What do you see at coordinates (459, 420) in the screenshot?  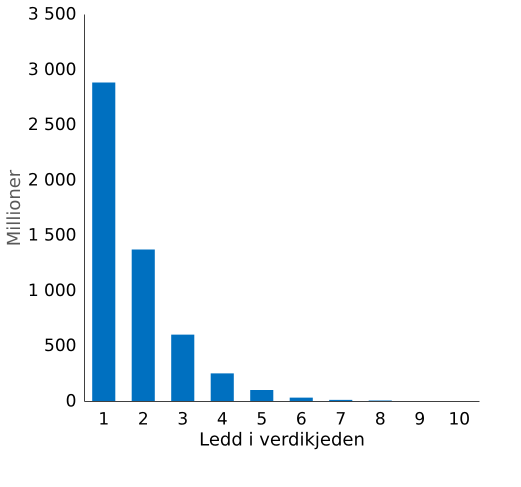 I see `x-tick-label: 10` at bounding box center [459, 420].